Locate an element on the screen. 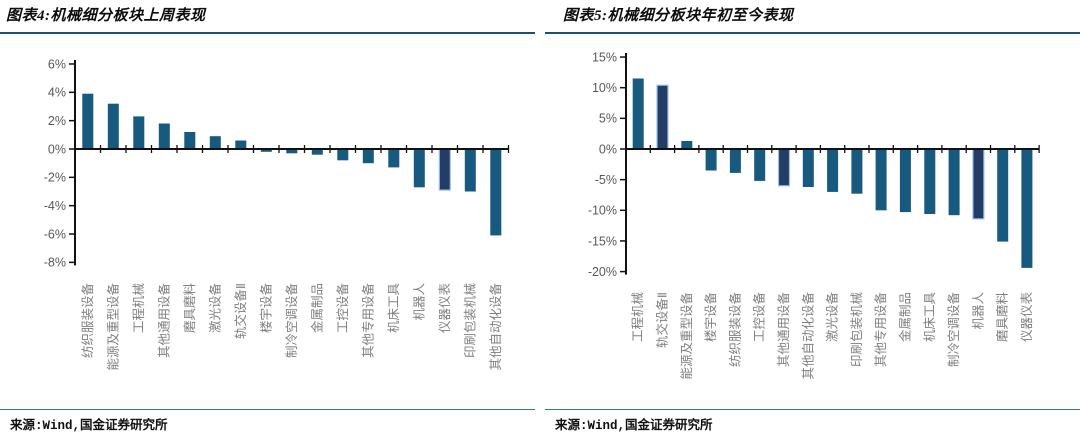  y-axis-tick-label: -2% is located at coordinates (55, 178).